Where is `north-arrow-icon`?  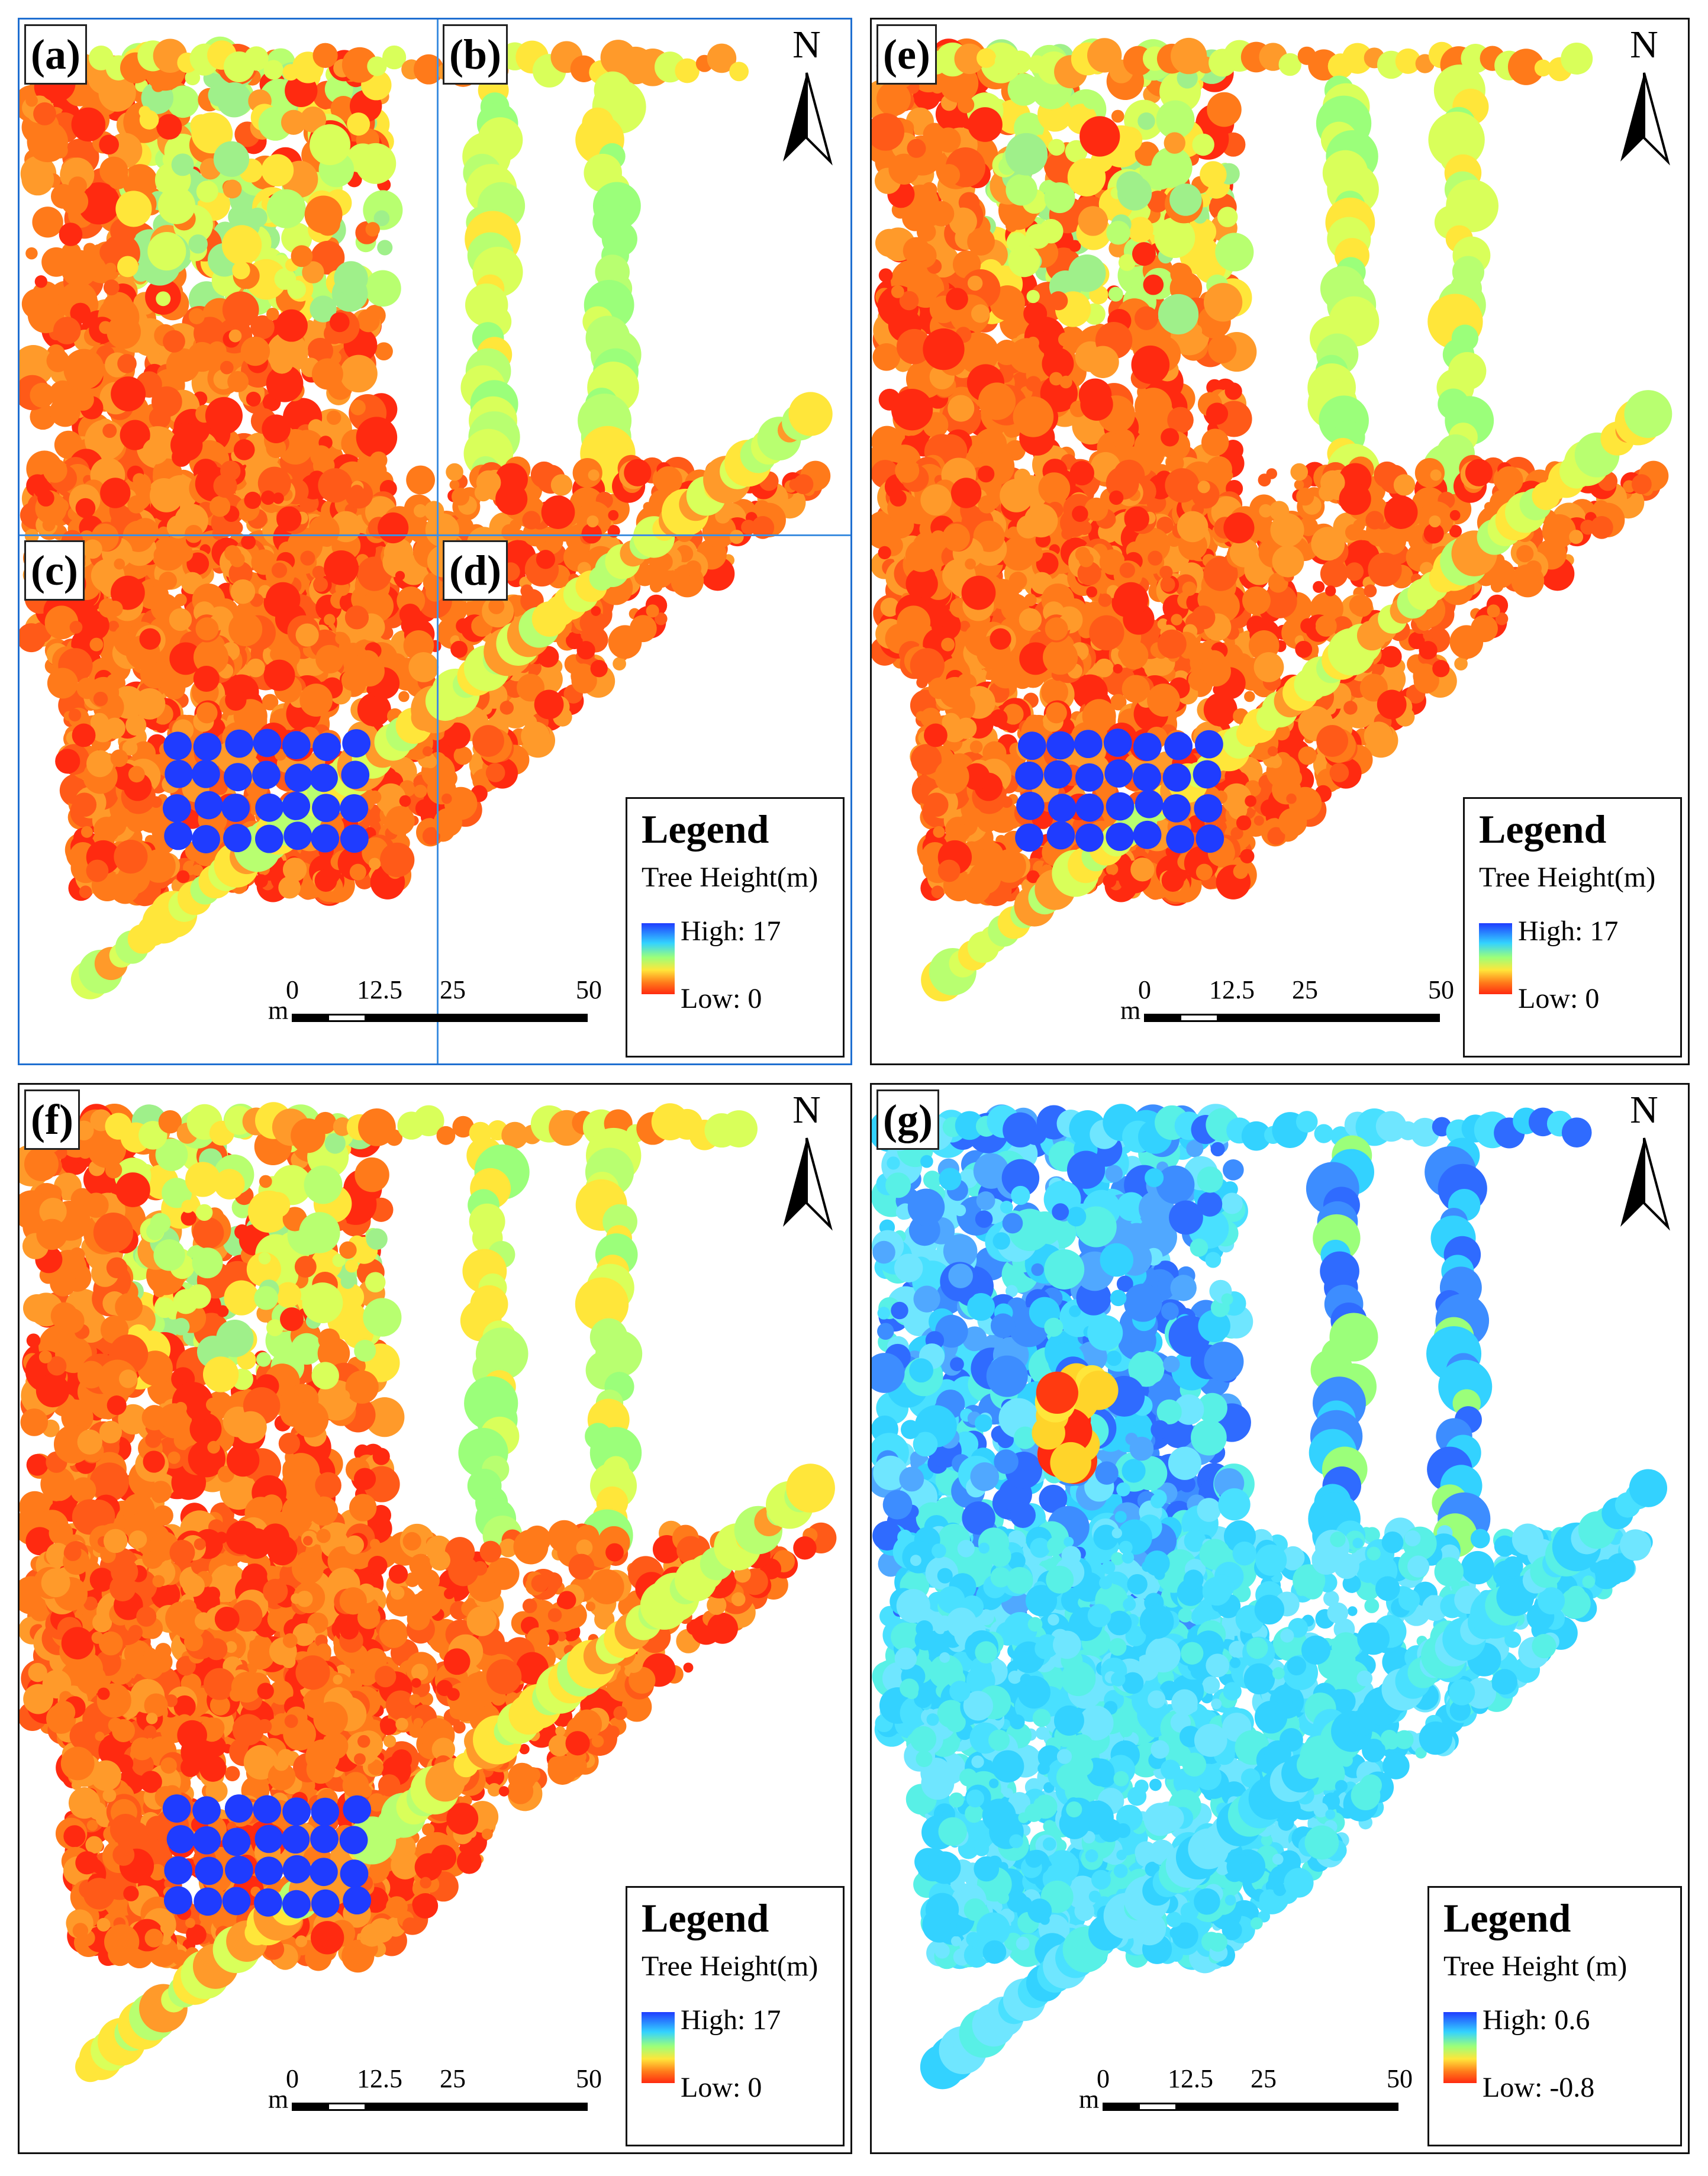 north-arrow-icon is located at coordinates (808, 119).